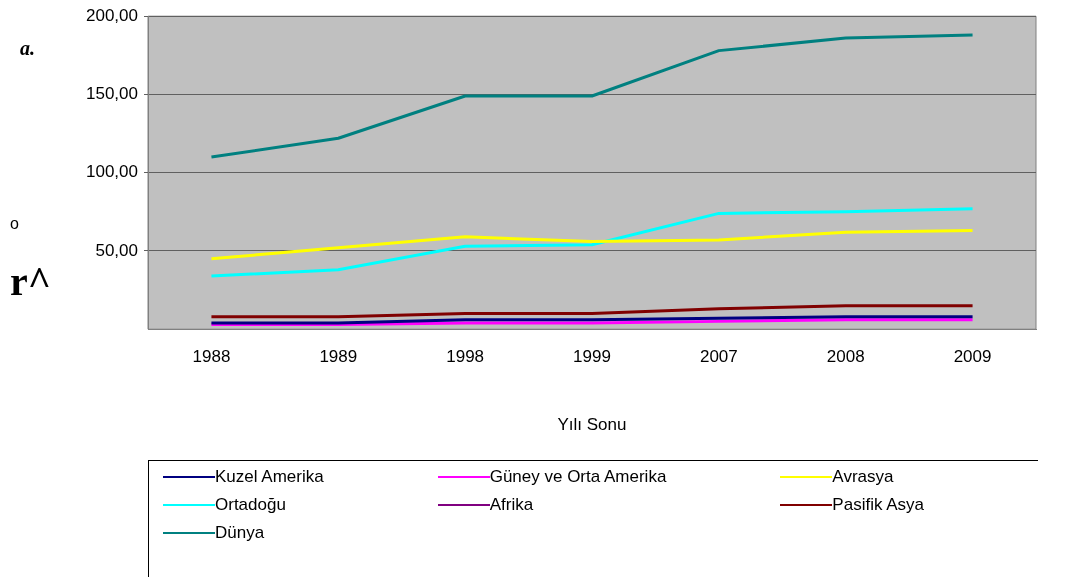 Image resolution: width=1066 pixels, height=577 pixels. What do you see at coordinates (718, 357) in the screenshot?
I see `x-tick-label: 2007` at bounding box center [718, 357].